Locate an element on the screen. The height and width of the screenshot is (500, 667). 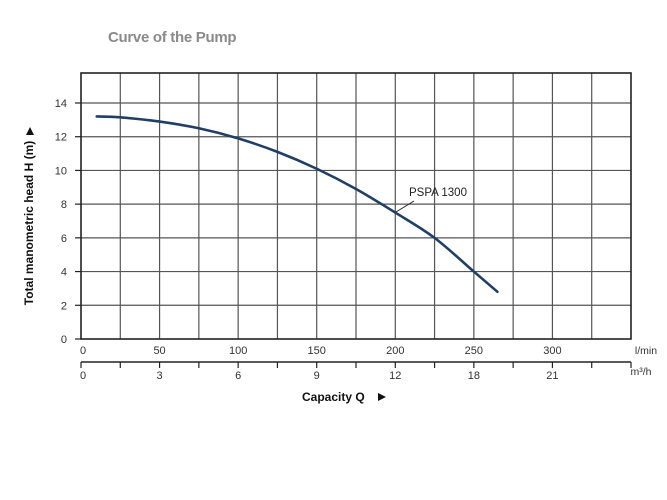
y-tick-label: 10 is located at coordinates (61, 171).